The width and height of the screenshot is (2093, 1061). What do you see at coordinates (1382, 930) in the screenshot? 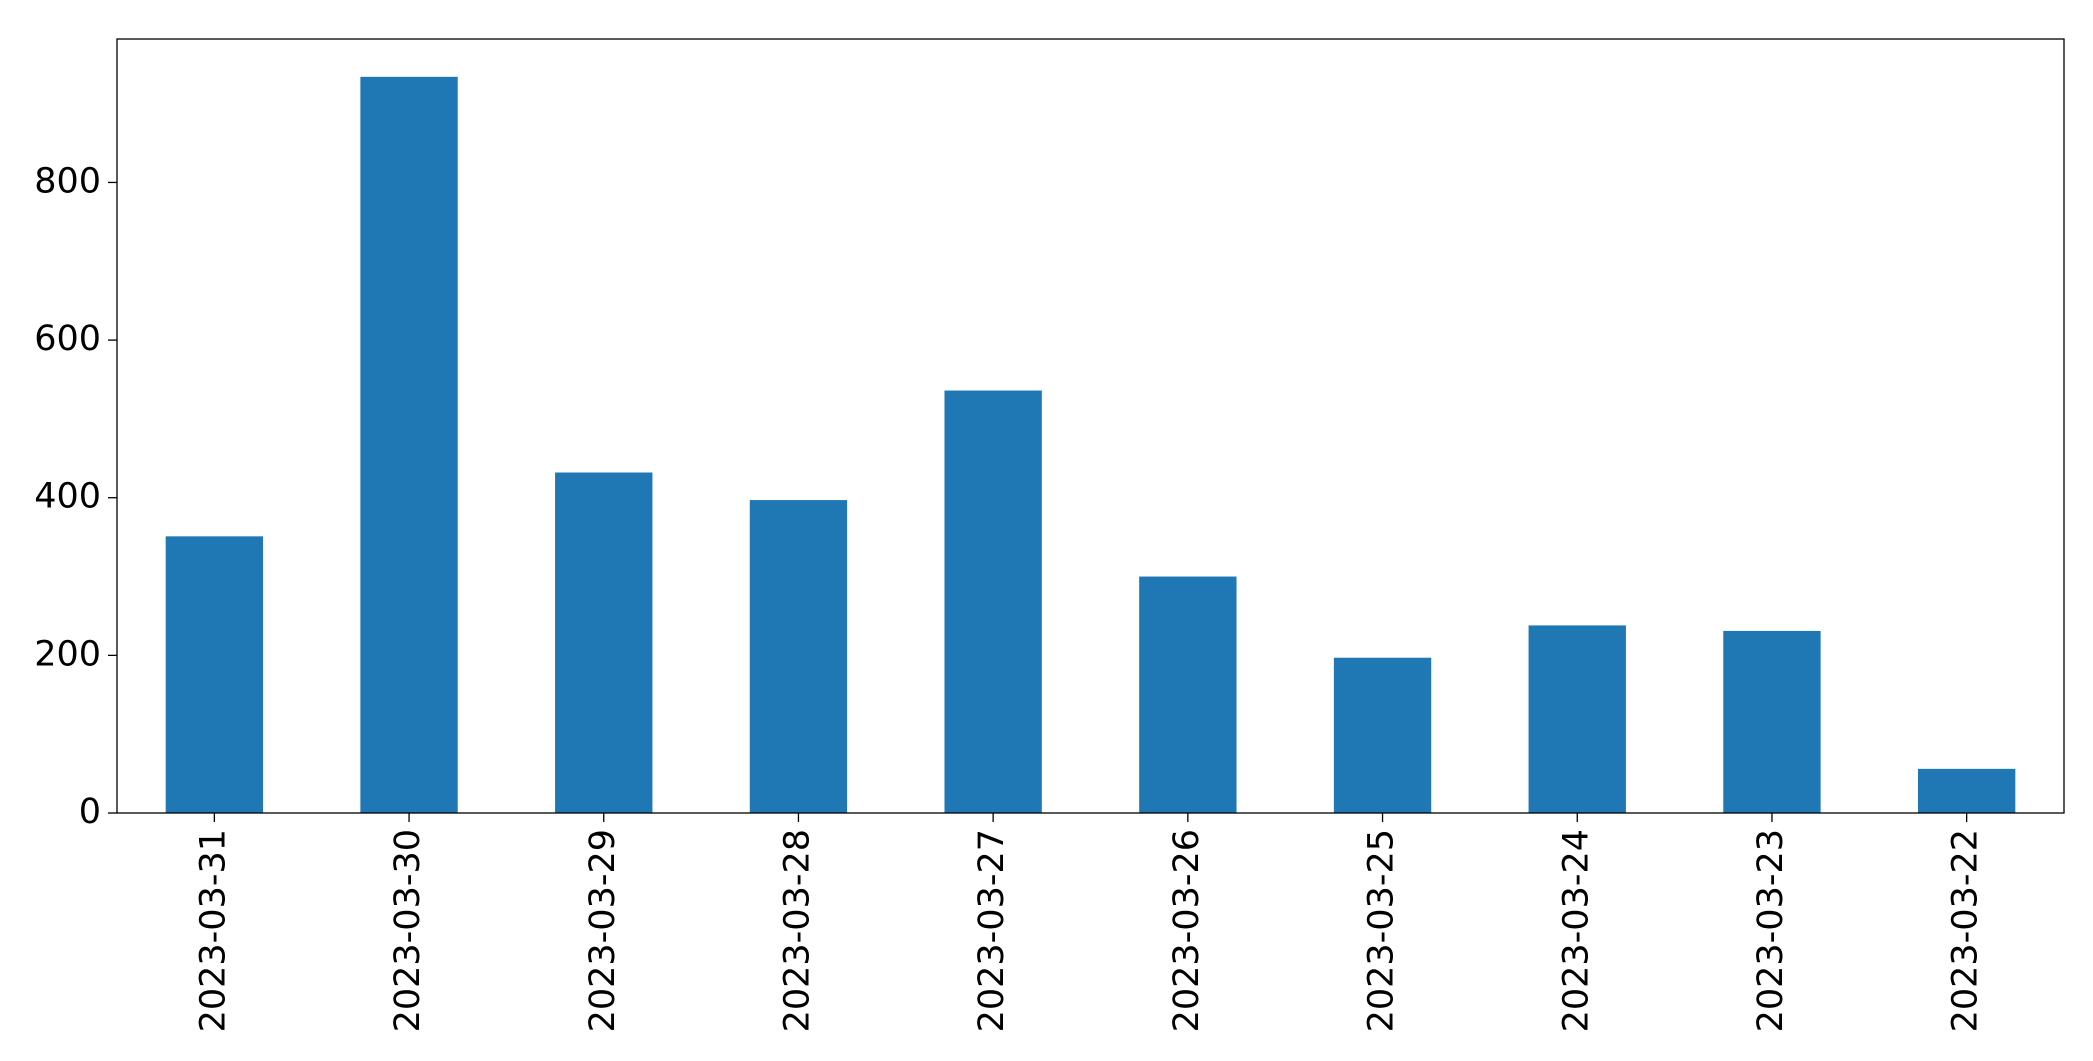
I see `x-tick-label: 2023-03-25` at bounding box center [1382, 930].